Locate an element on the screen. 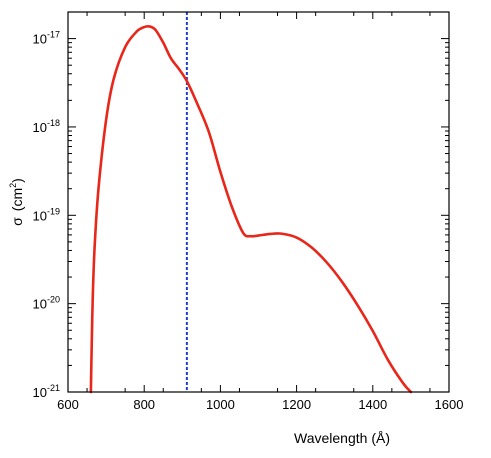  x-tick-label: 1000 is located at coordinates (220, 404).